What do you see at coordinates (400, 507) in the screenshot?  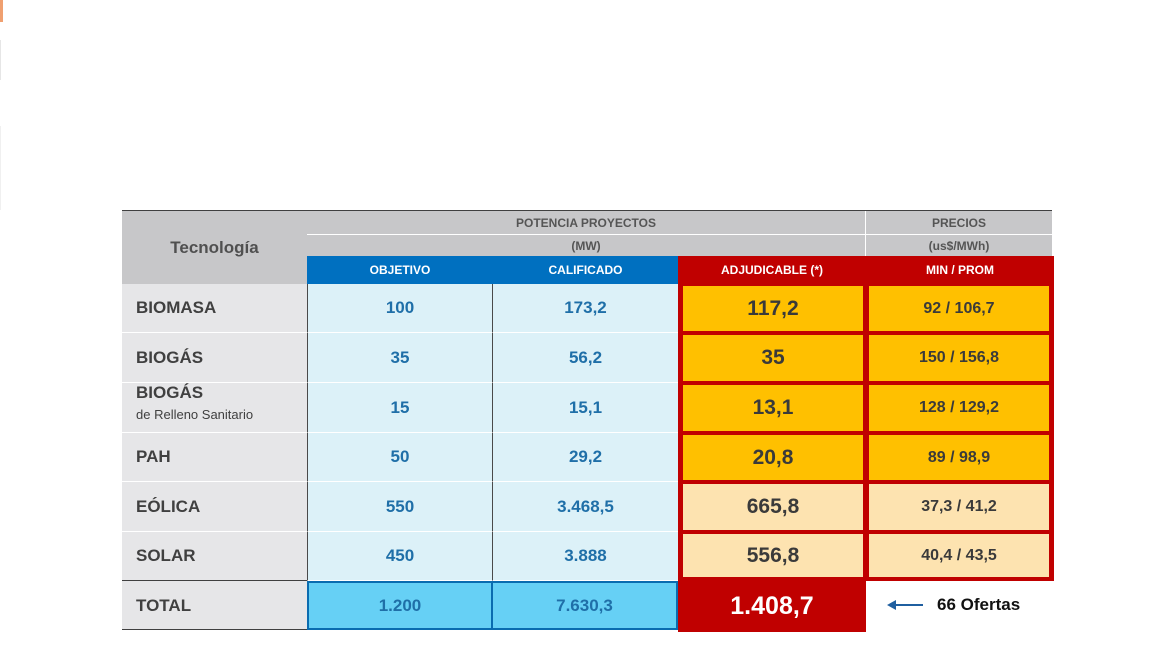 I see `row-objetivo: 550` at bounding box center [400, 507].